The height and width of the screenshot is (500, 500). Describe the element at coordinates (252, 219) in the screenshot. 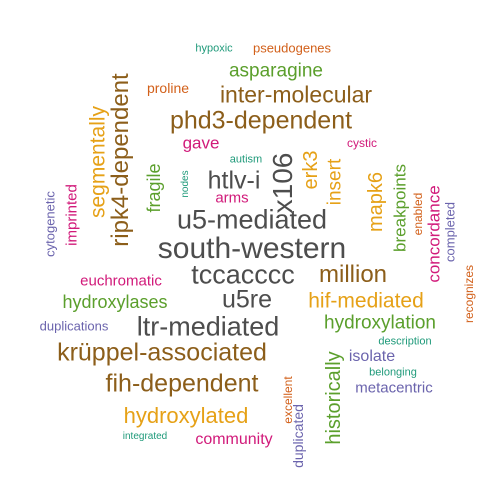

I see `word-u5-mediated: u5-mediated` at that location.